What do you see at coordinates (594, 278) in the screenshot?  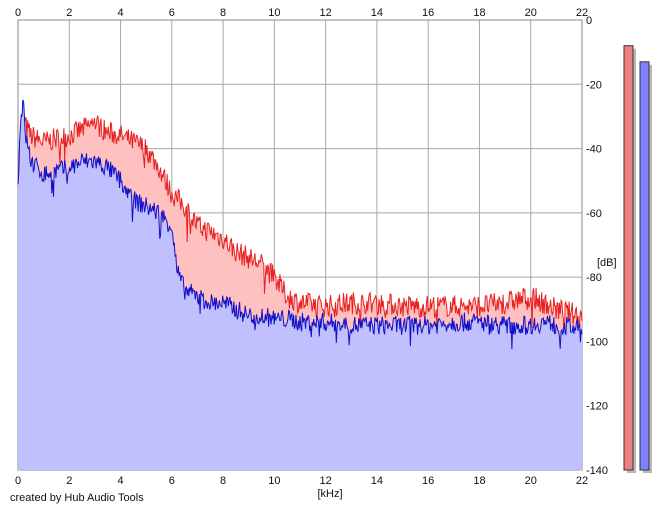 I see `y-tick-label: -80` at bounding box center [594, 278].